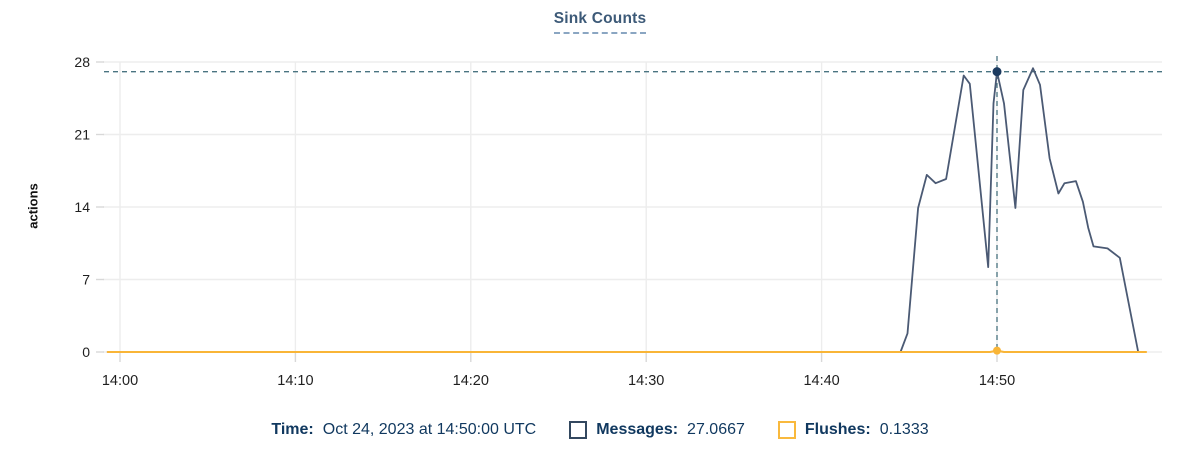 This screenshot has height=467, width=1200. I want to click on messages-label: Messages:, so click(637, 429).